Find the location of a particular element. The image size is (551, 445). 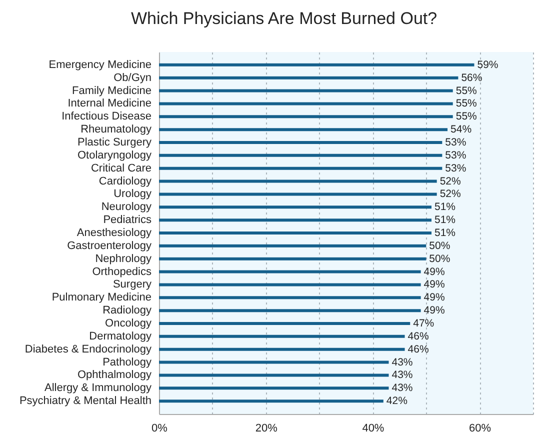

x-tick-label: 40% is located at coordinates (373, 428).